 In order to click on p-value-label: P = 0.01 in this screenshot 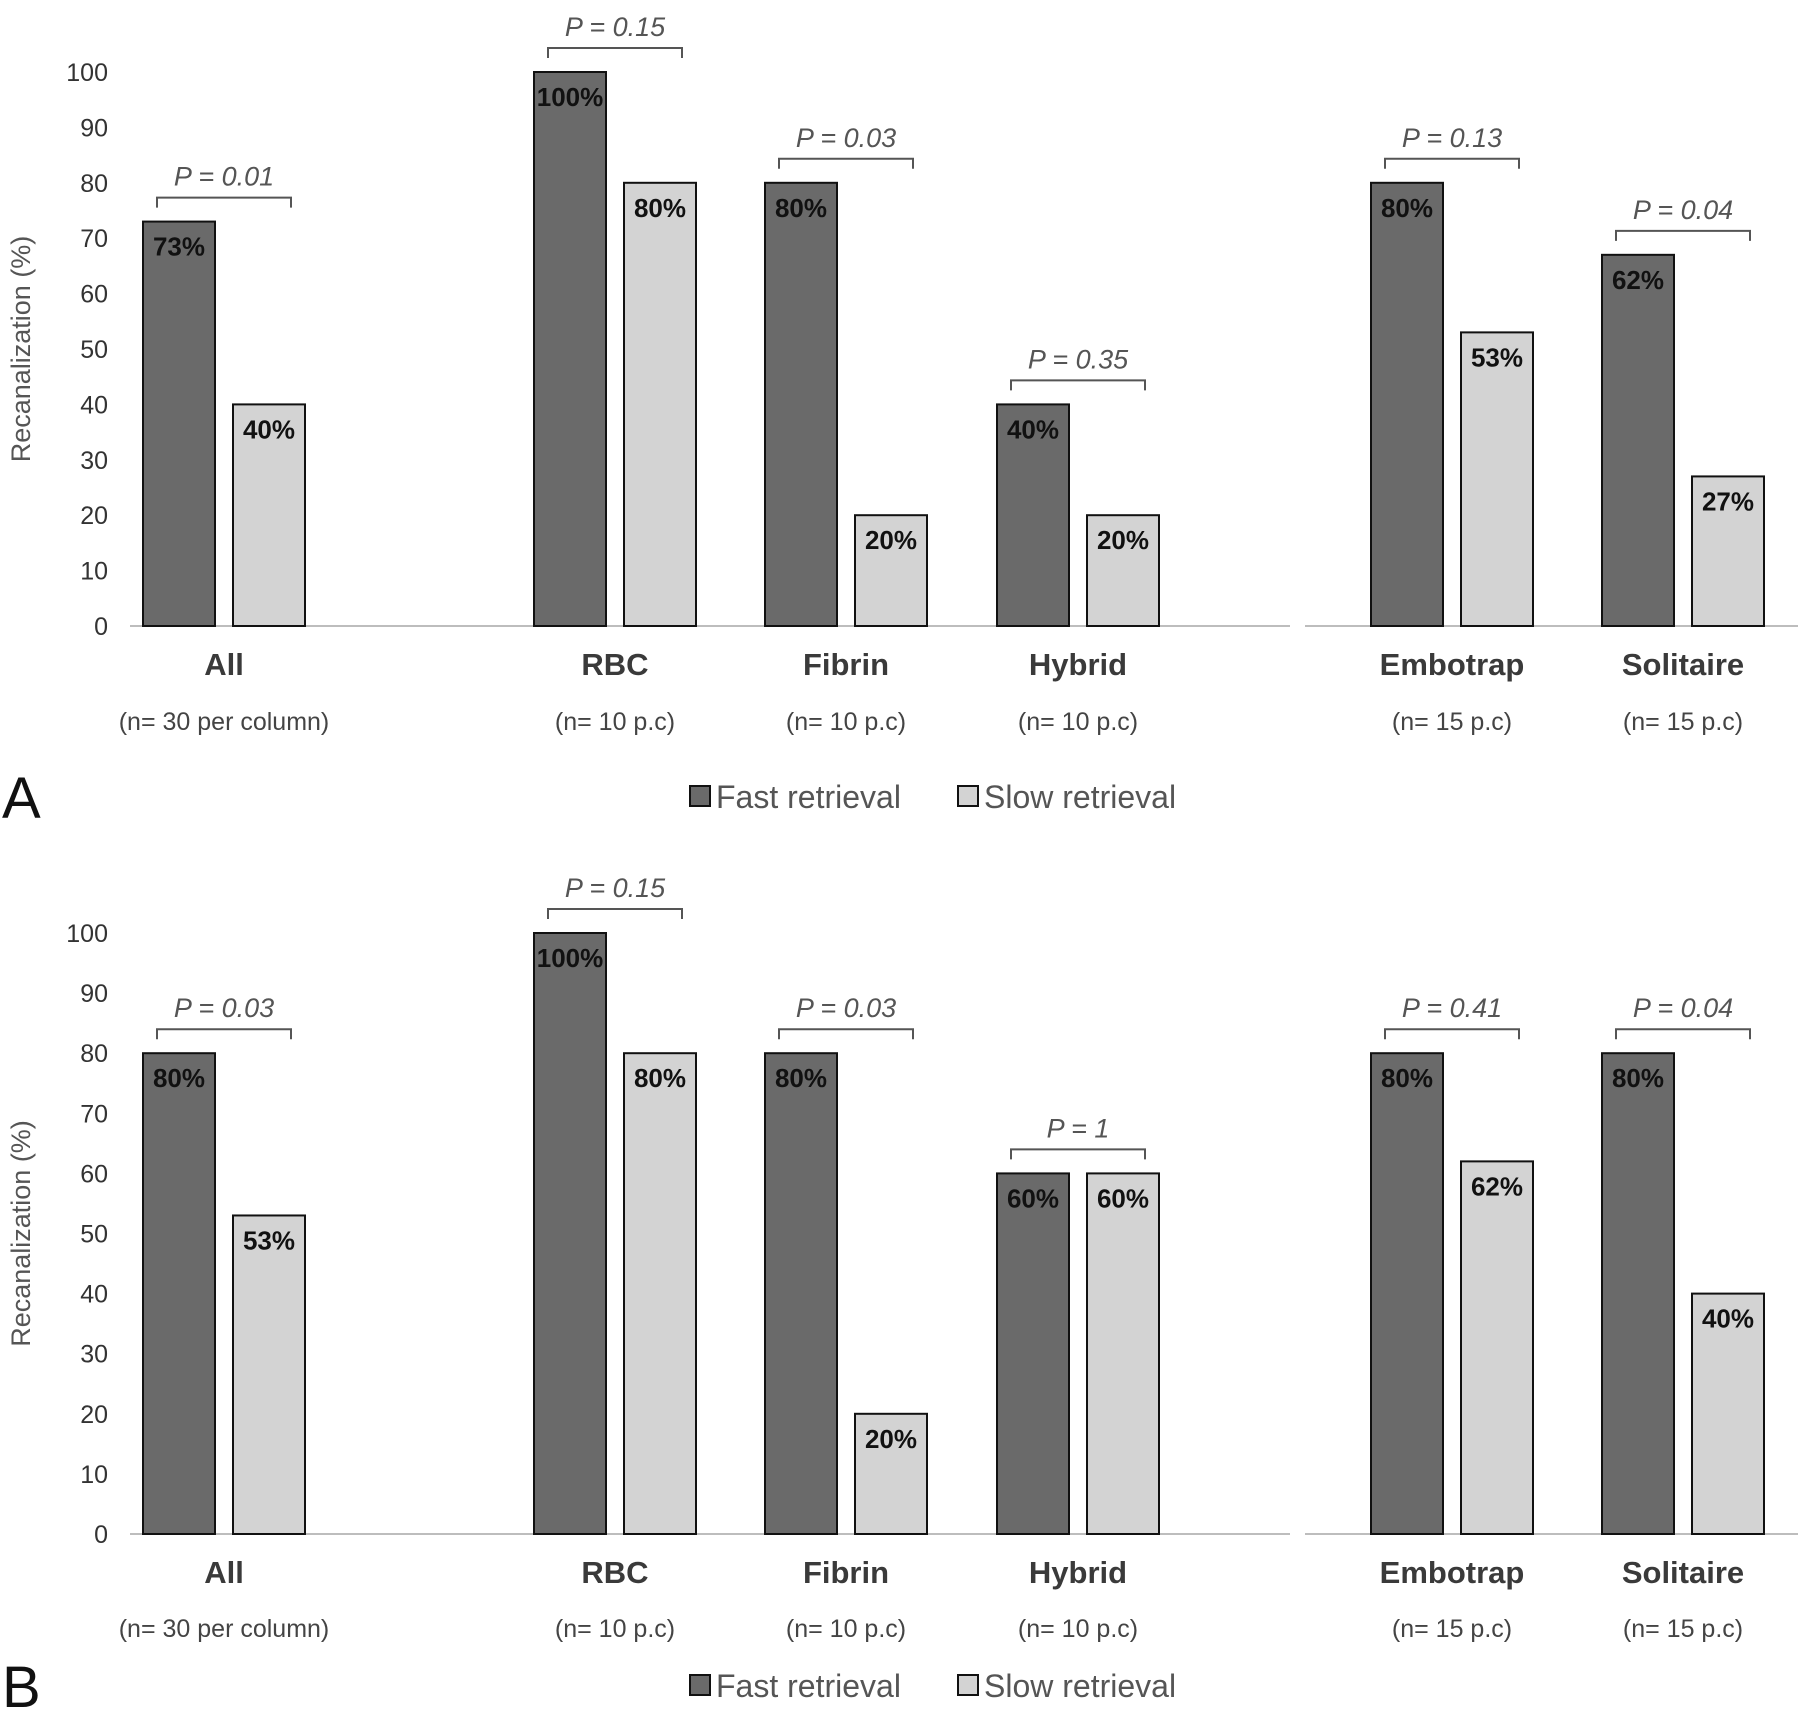, I will do `click(224, 177)`.